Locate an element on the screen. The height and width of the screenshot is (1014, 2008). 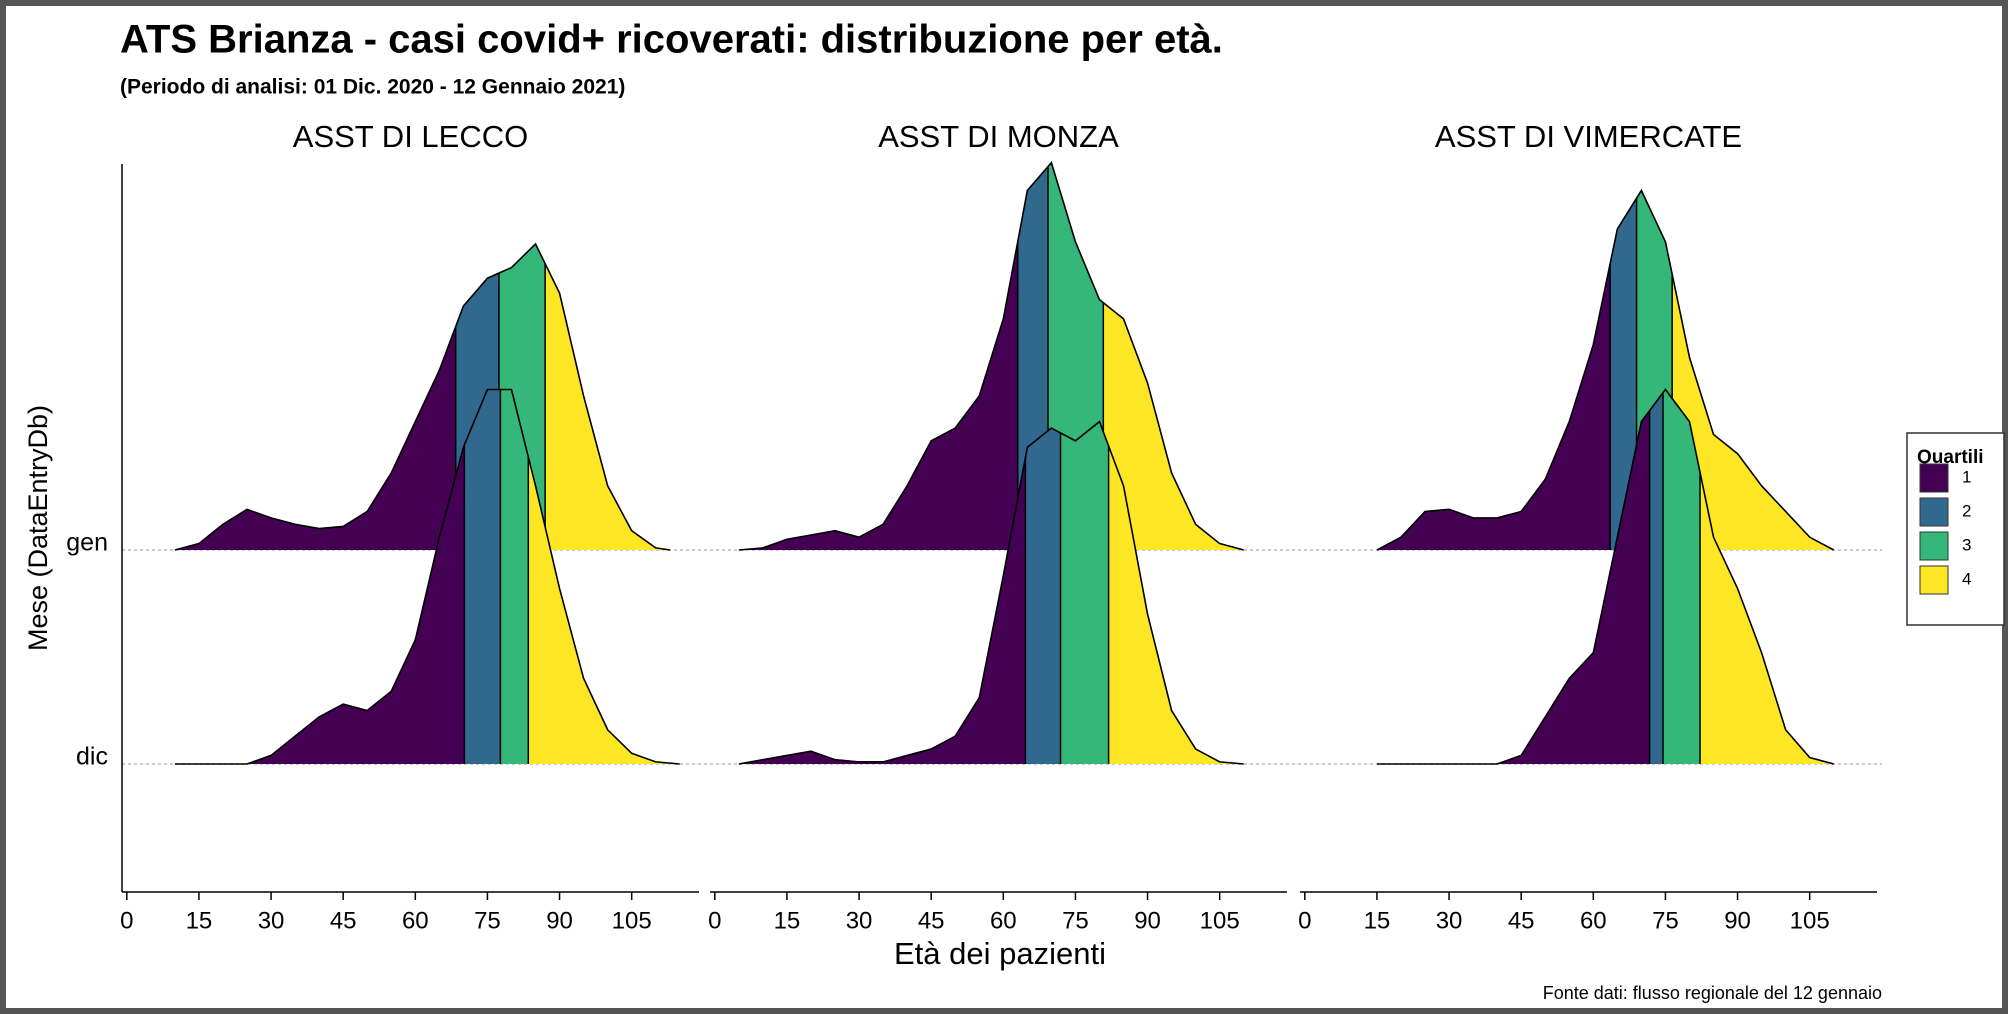
y-tick-label: dic is located at coordinates (92, 757).